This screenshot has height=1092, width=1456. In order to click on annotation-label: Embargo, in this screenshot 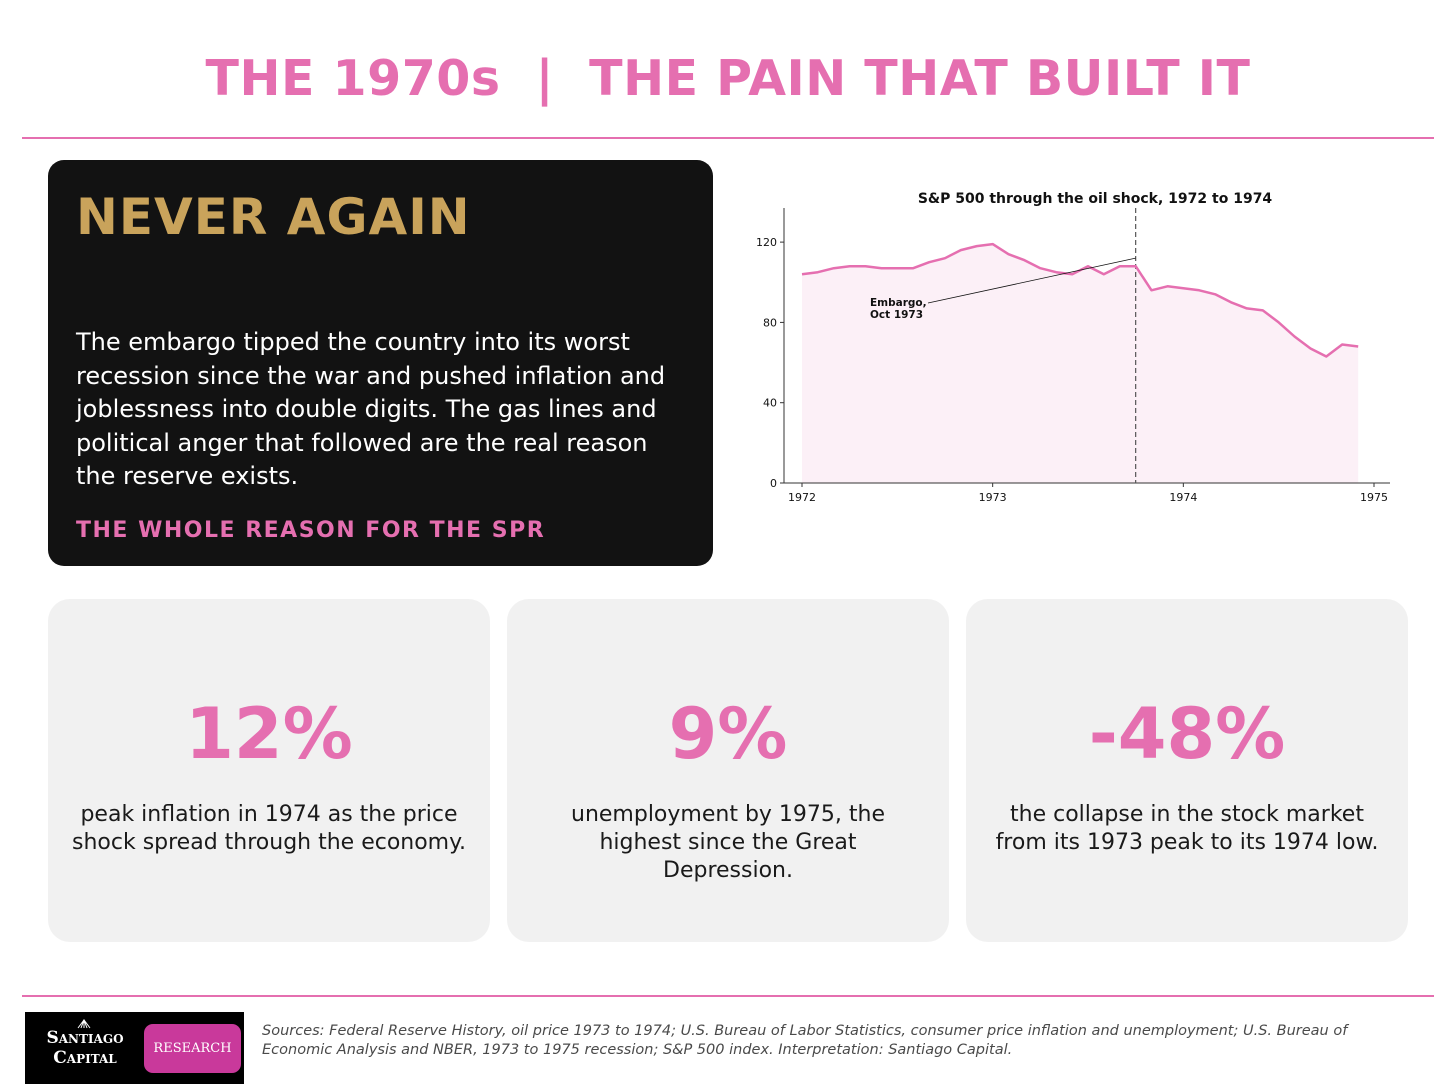, I will do `click(898, 303)`.